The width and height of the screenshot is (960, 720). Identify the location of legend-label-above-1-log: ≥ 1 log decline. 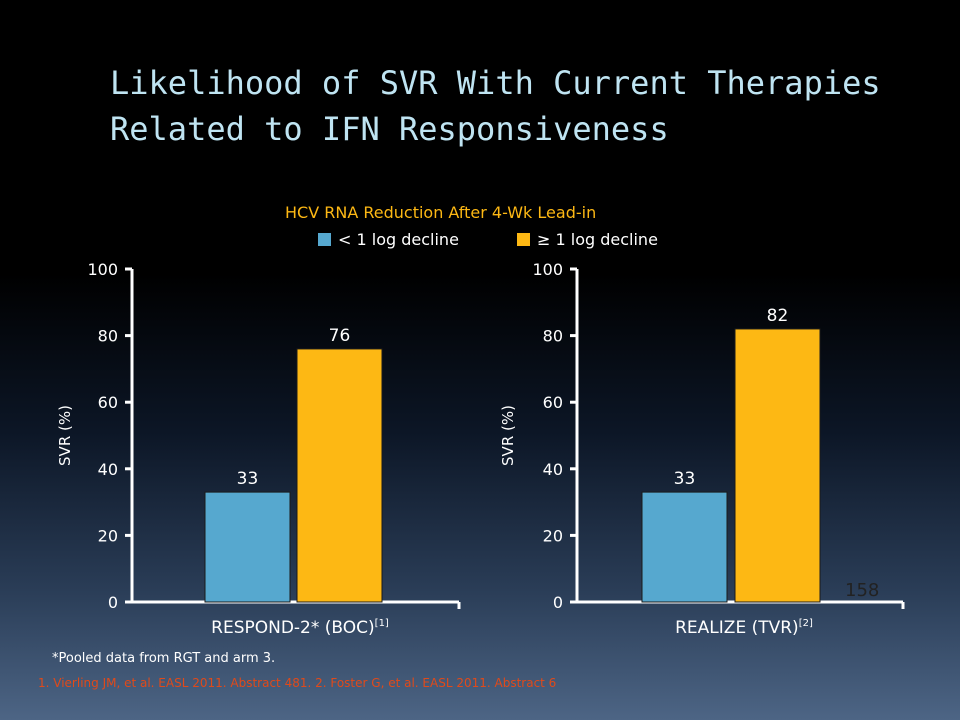
(597, 239).